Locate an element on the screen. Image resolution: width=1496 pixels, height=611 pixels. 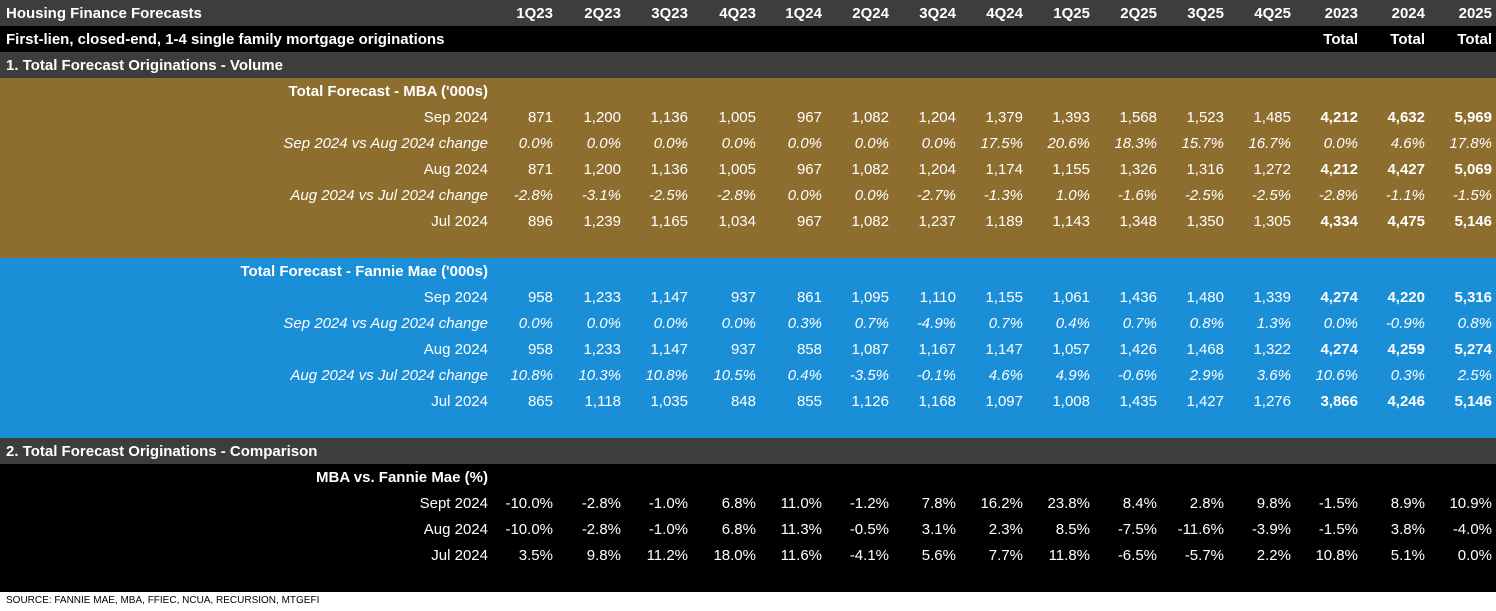
table-cell: 1,322 is located at coordinates (1272, 349).